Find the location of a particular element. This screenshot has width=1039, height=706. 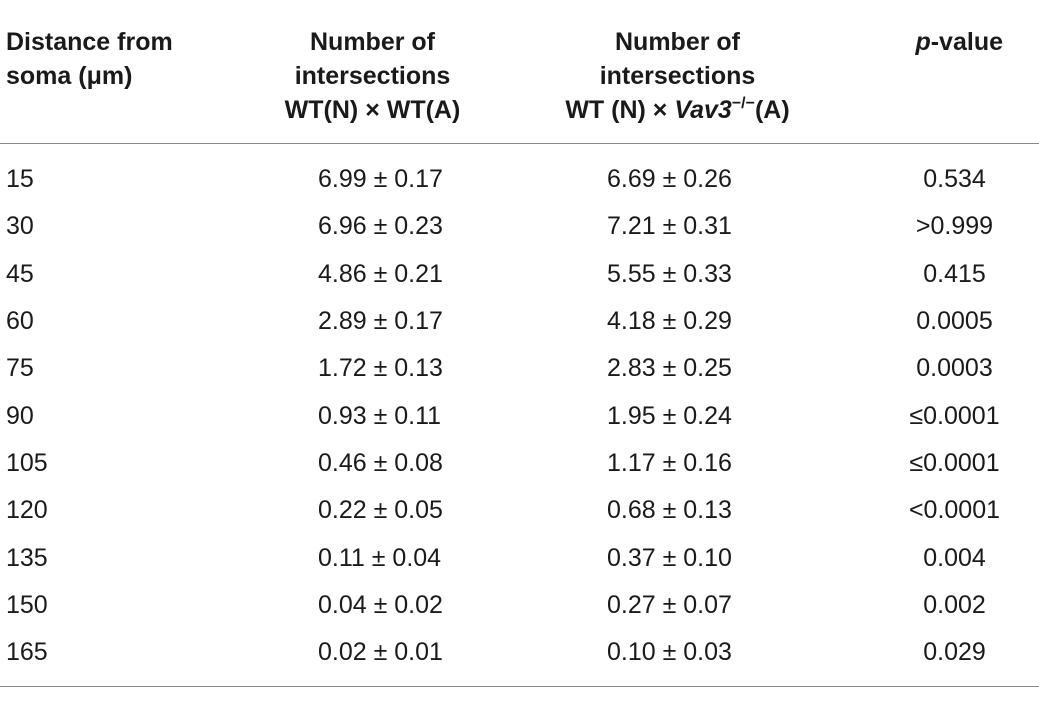

vav3-intersections-cell: 1.17 ± 0.16 is located at coordinates (669, 462).